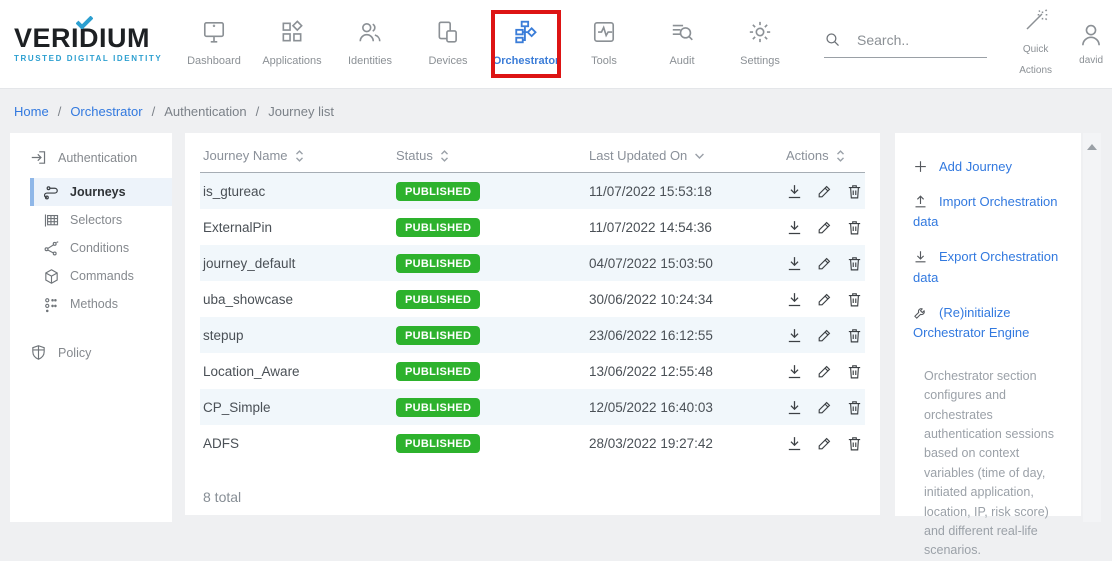 This screenshot has height=561, width=1112. I want to click on user-menu: david, so click(1091, 44).